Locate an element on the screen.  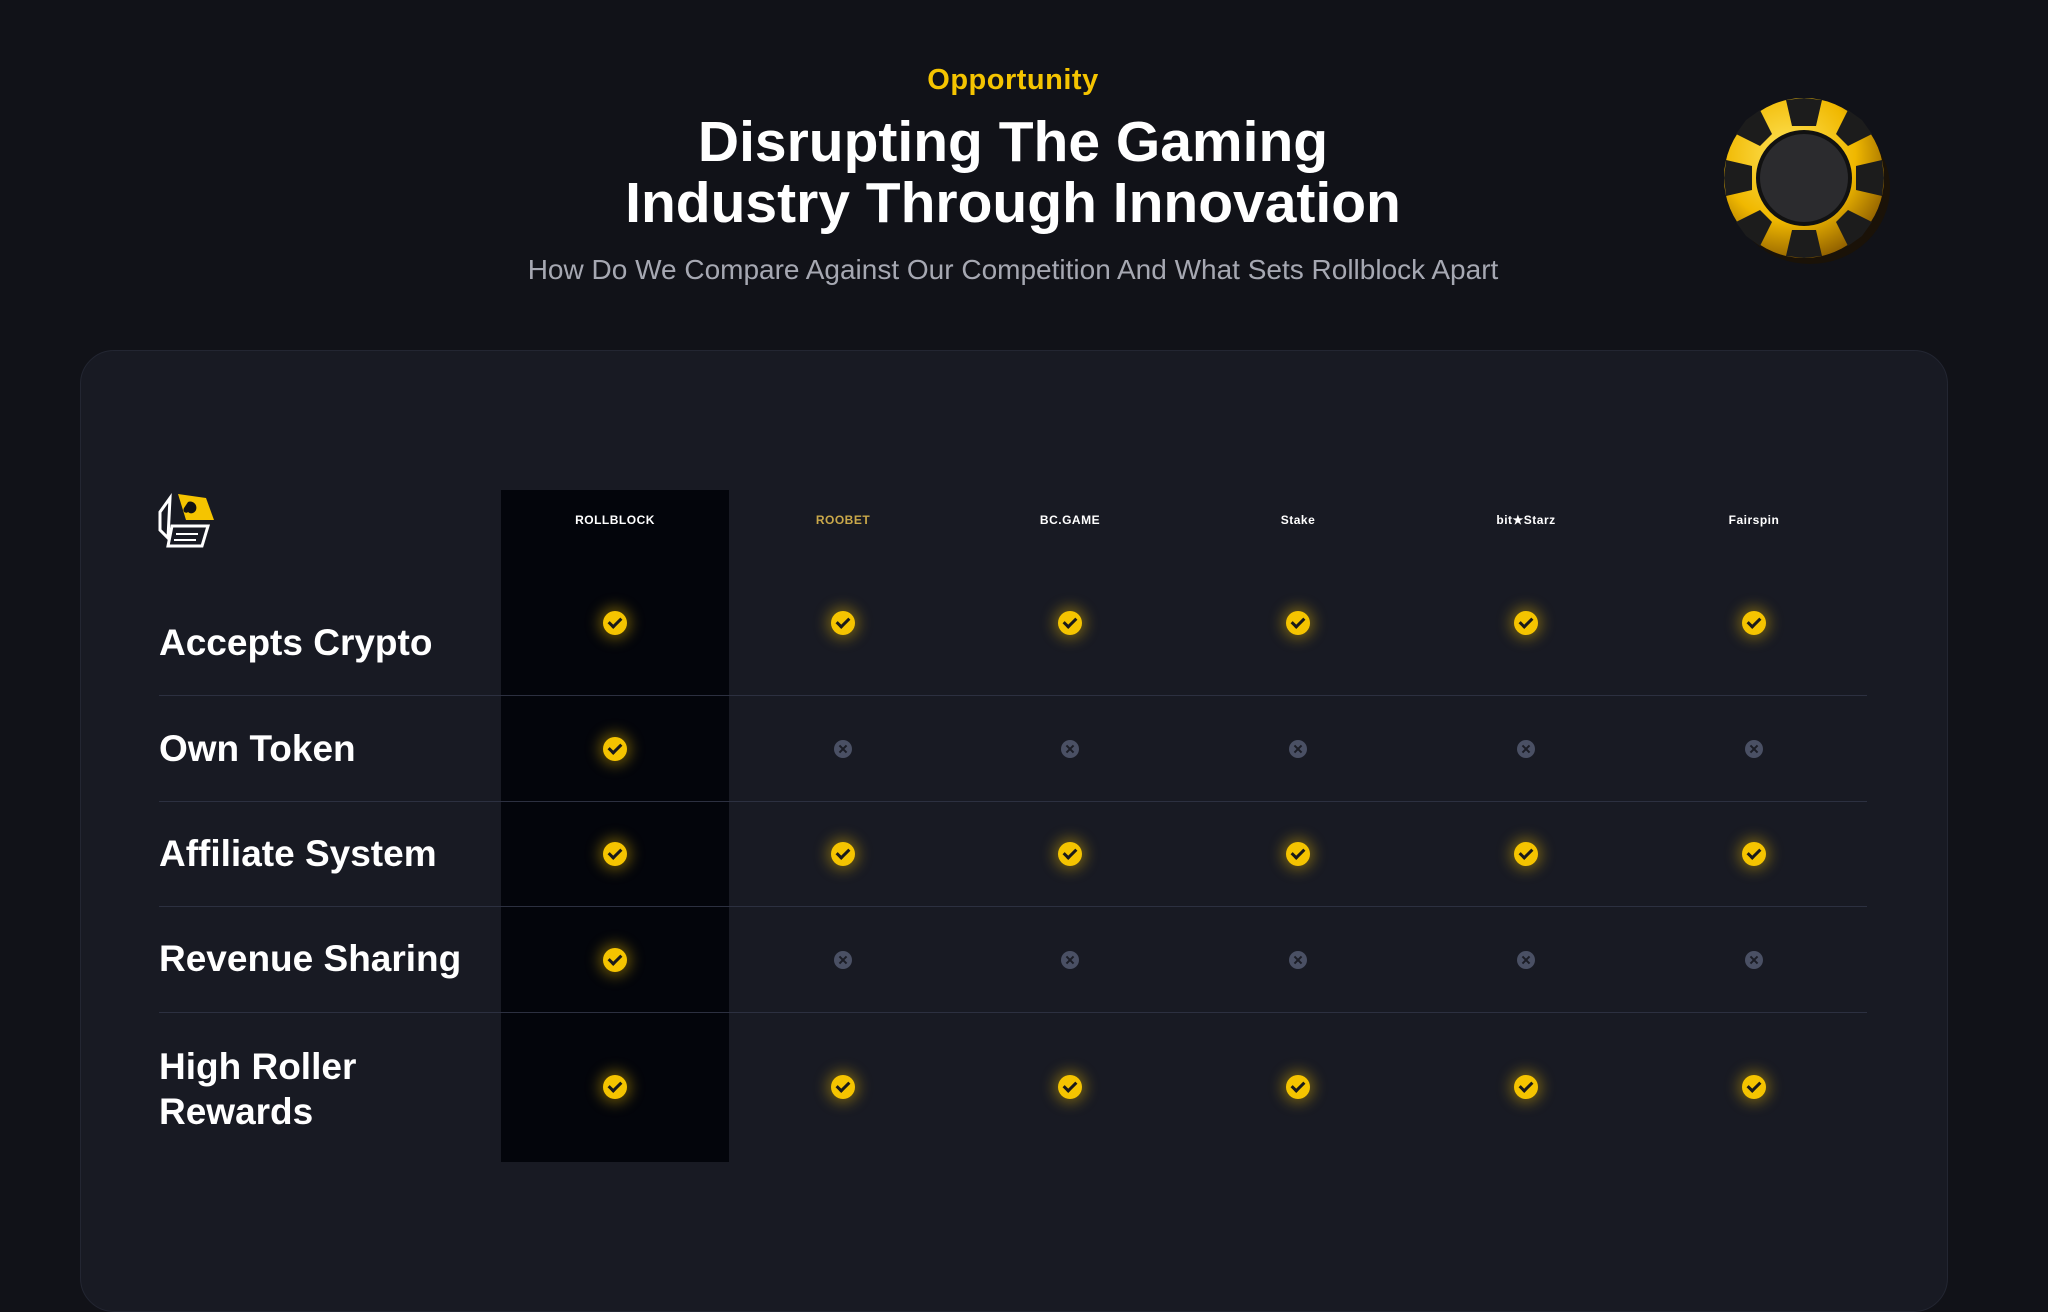
row-label: High Roller Rewards is located at coordinates (258, 1089).